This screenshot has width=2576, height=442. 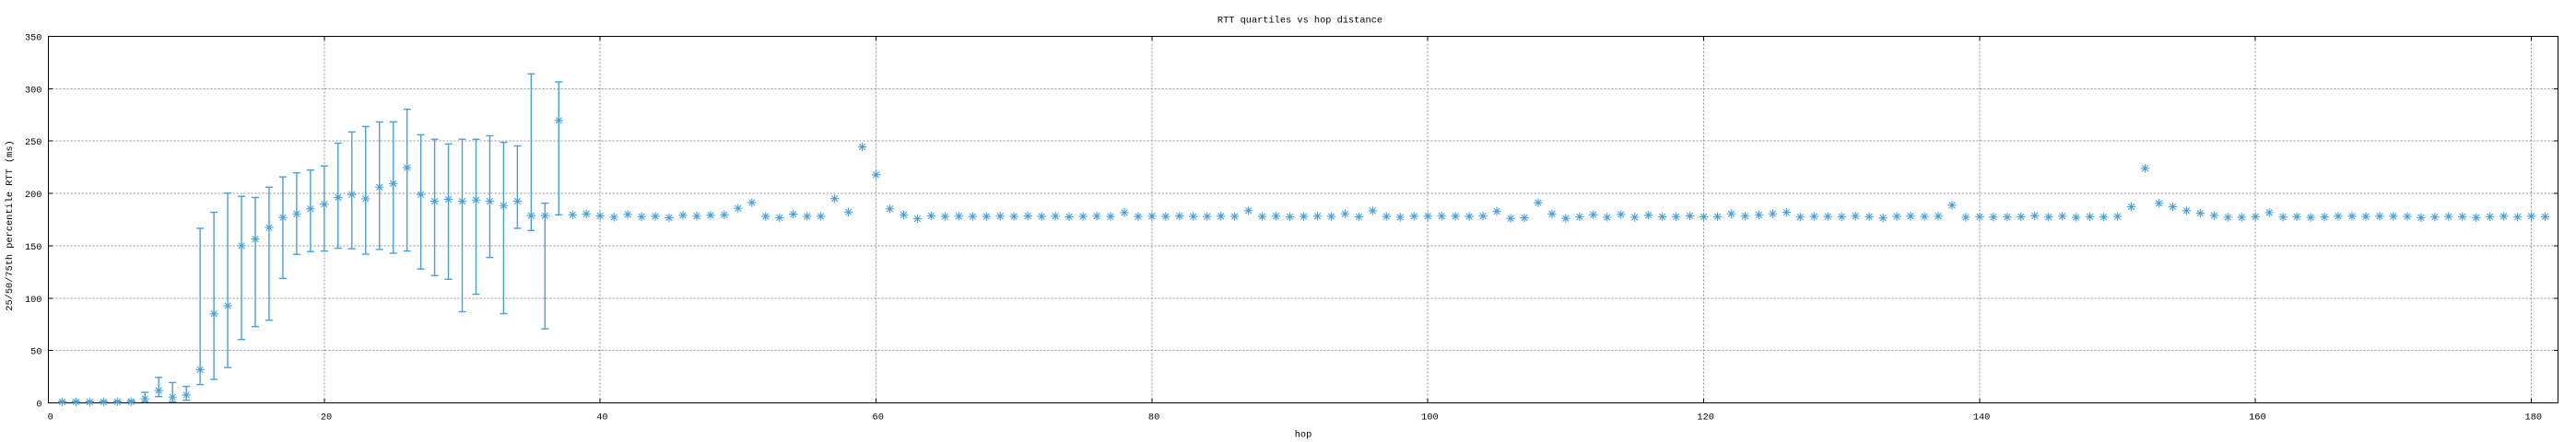 What do you see at coordinates (10, 225) in the screenshot?
I see `svg-text: 25/50/75th percentile RTT (ms)` at bounding box center [10, 225].